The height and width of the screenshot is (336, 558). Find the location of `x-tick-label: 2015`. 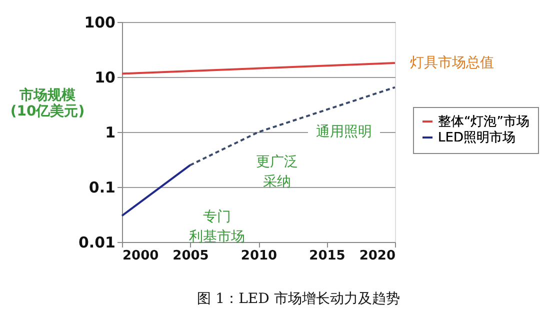

x-tick-label: 2015 is located at coordinates (327, 256).